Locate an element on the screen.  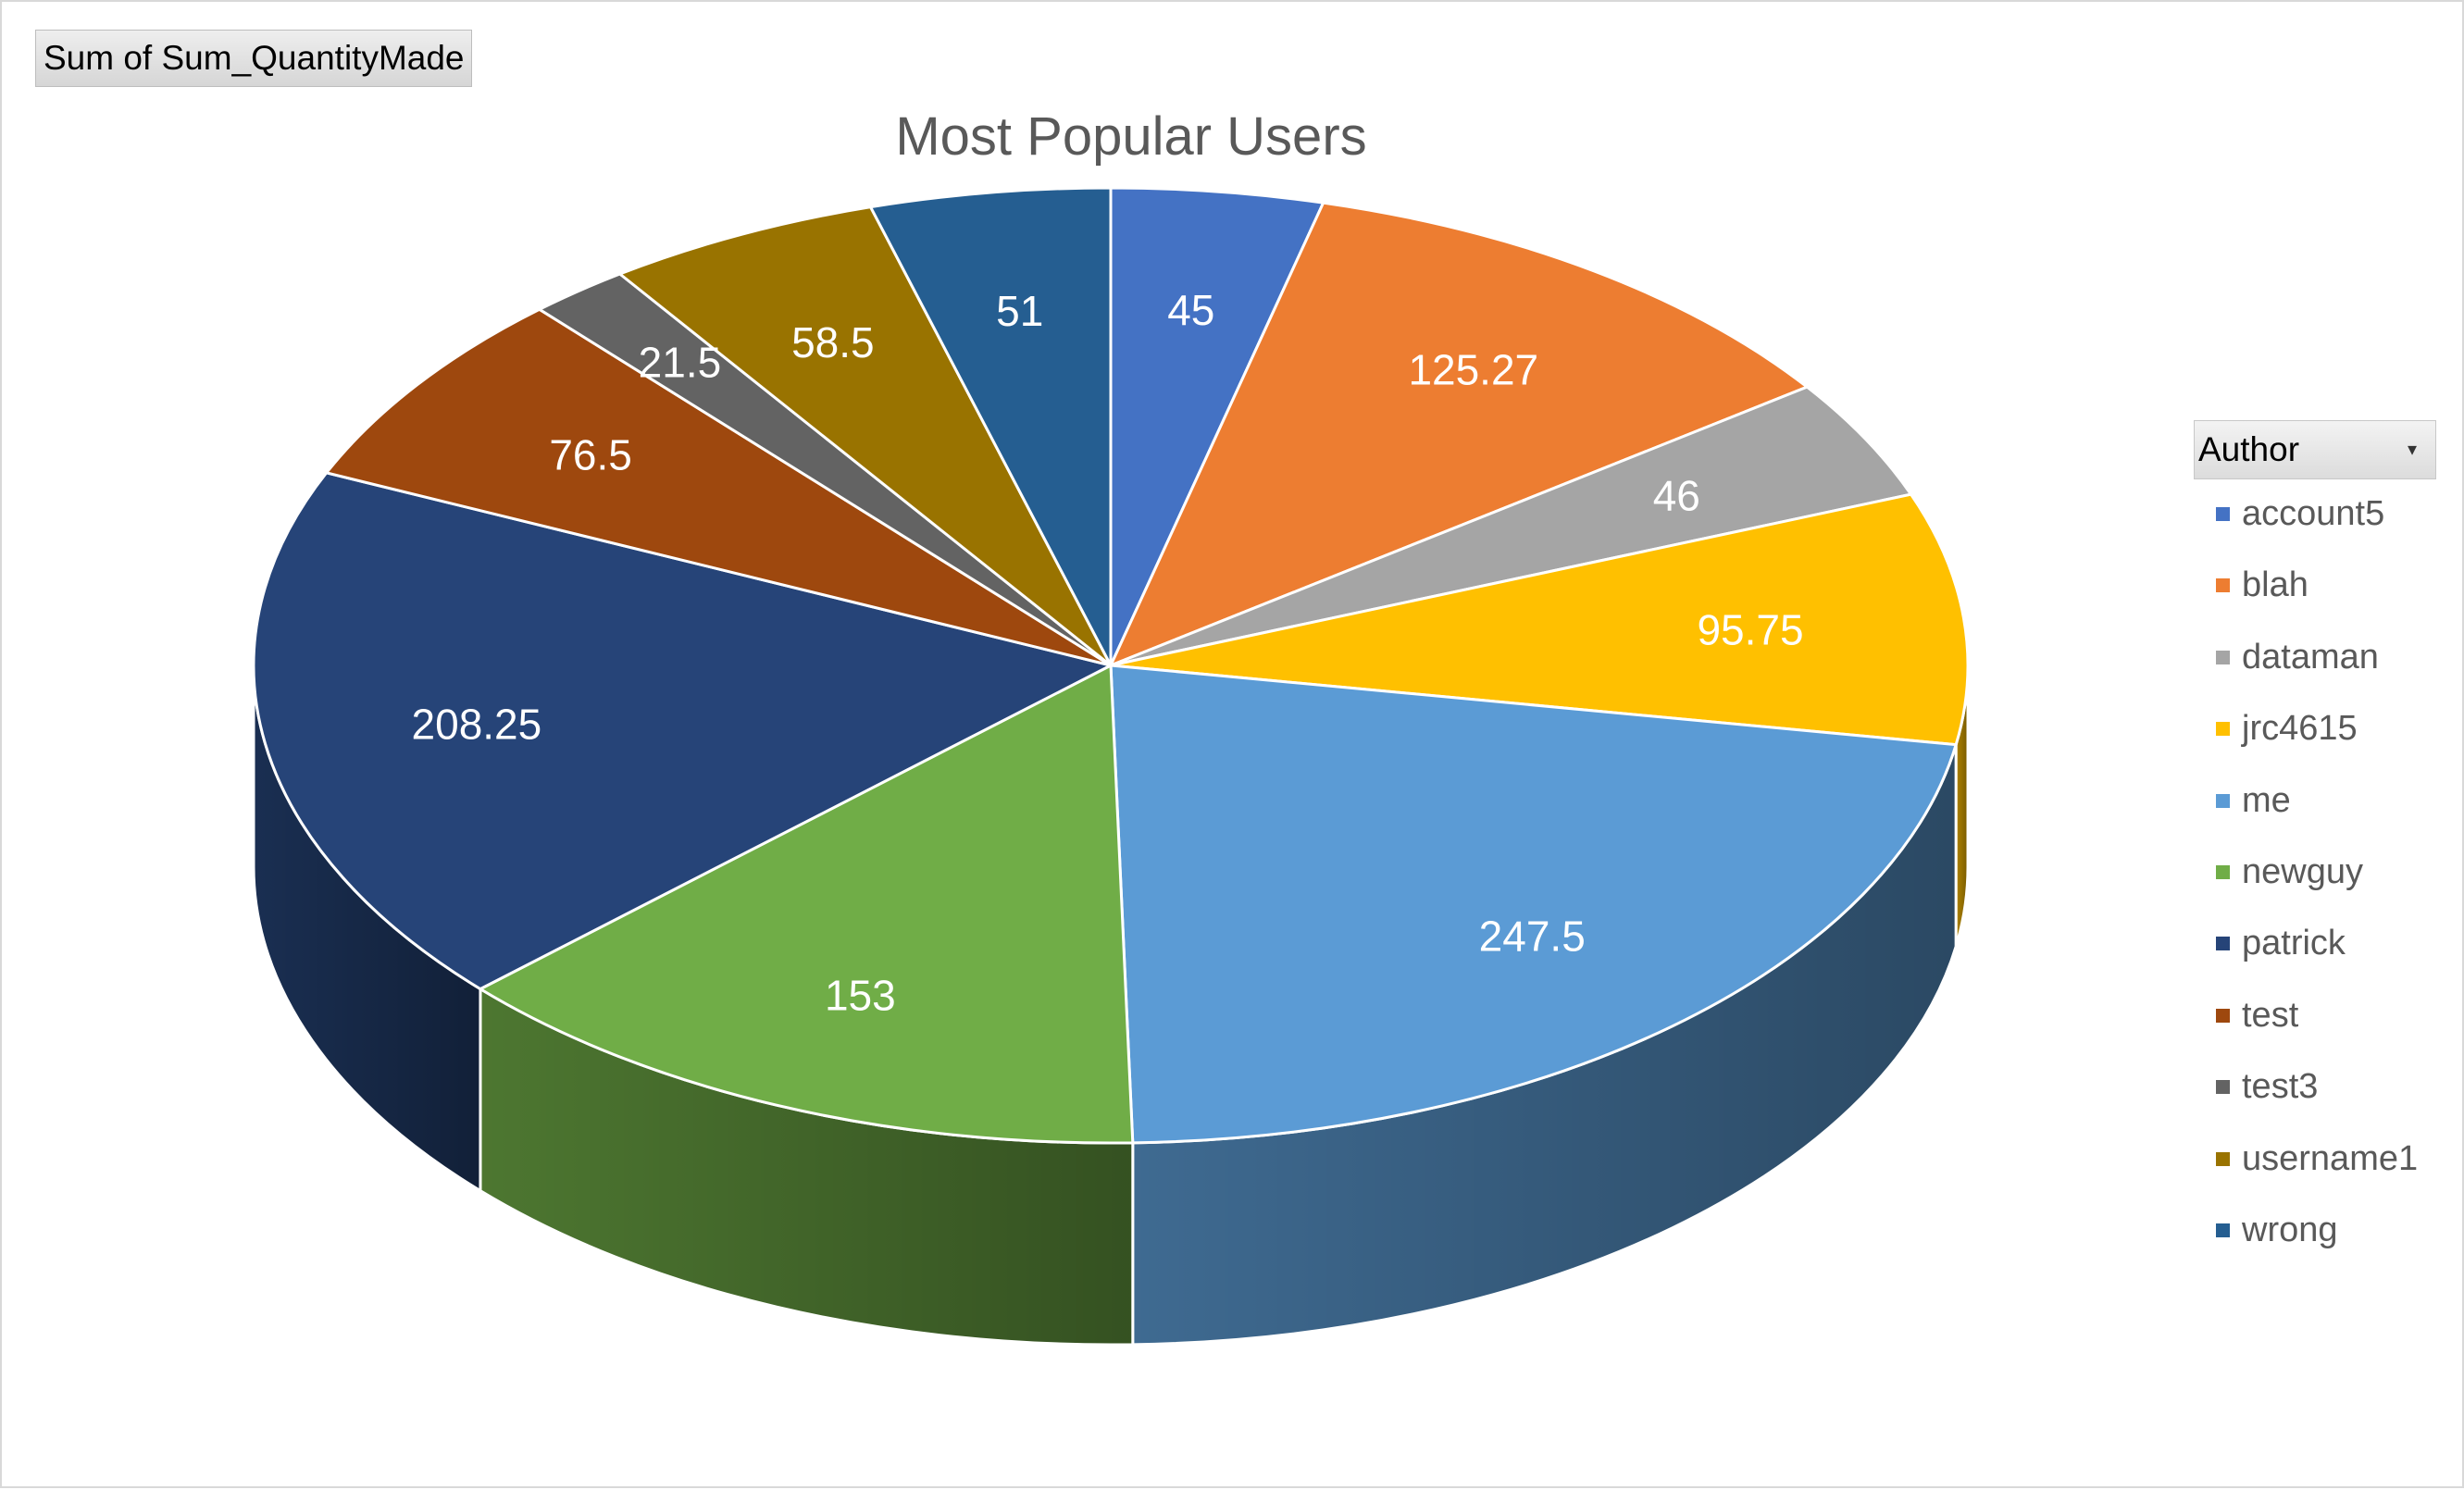
data-label-blah: 125.27 is located at coordinates (1473, 369).